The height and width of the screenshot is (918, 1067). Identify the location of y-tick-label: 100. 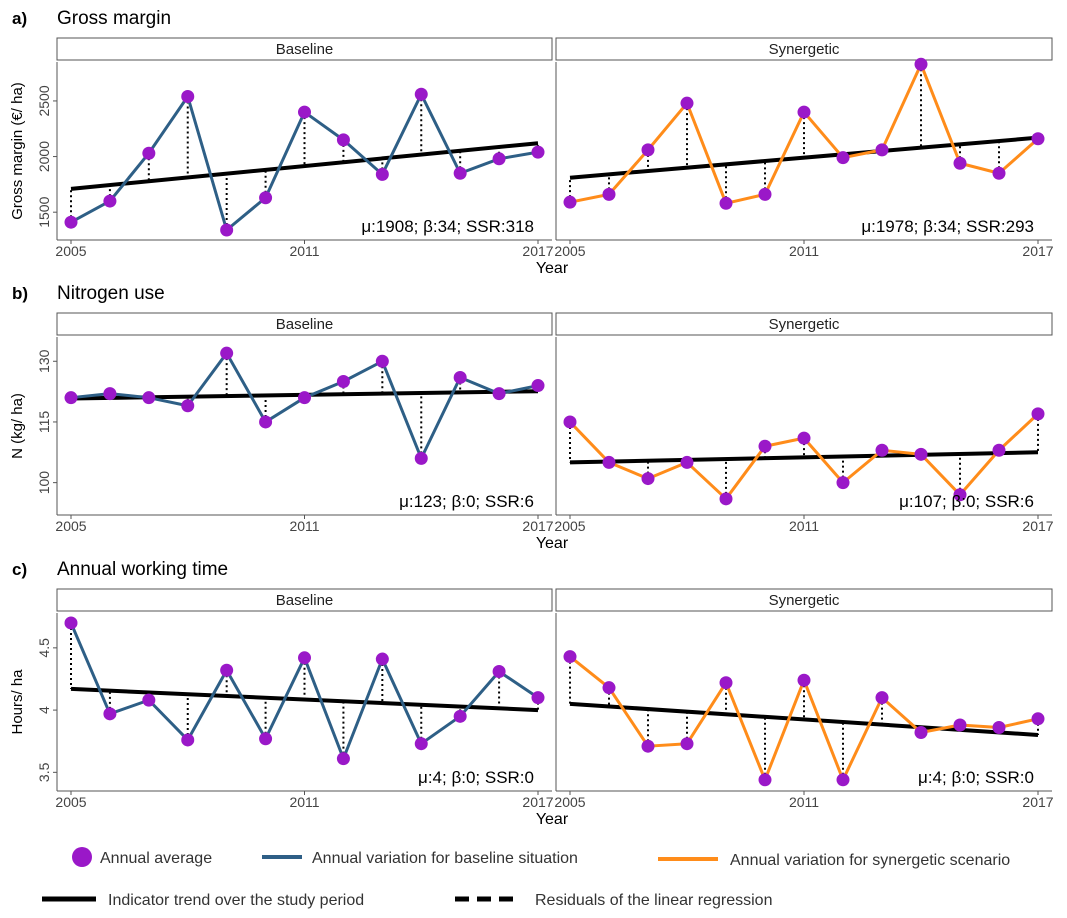
(44, 483).